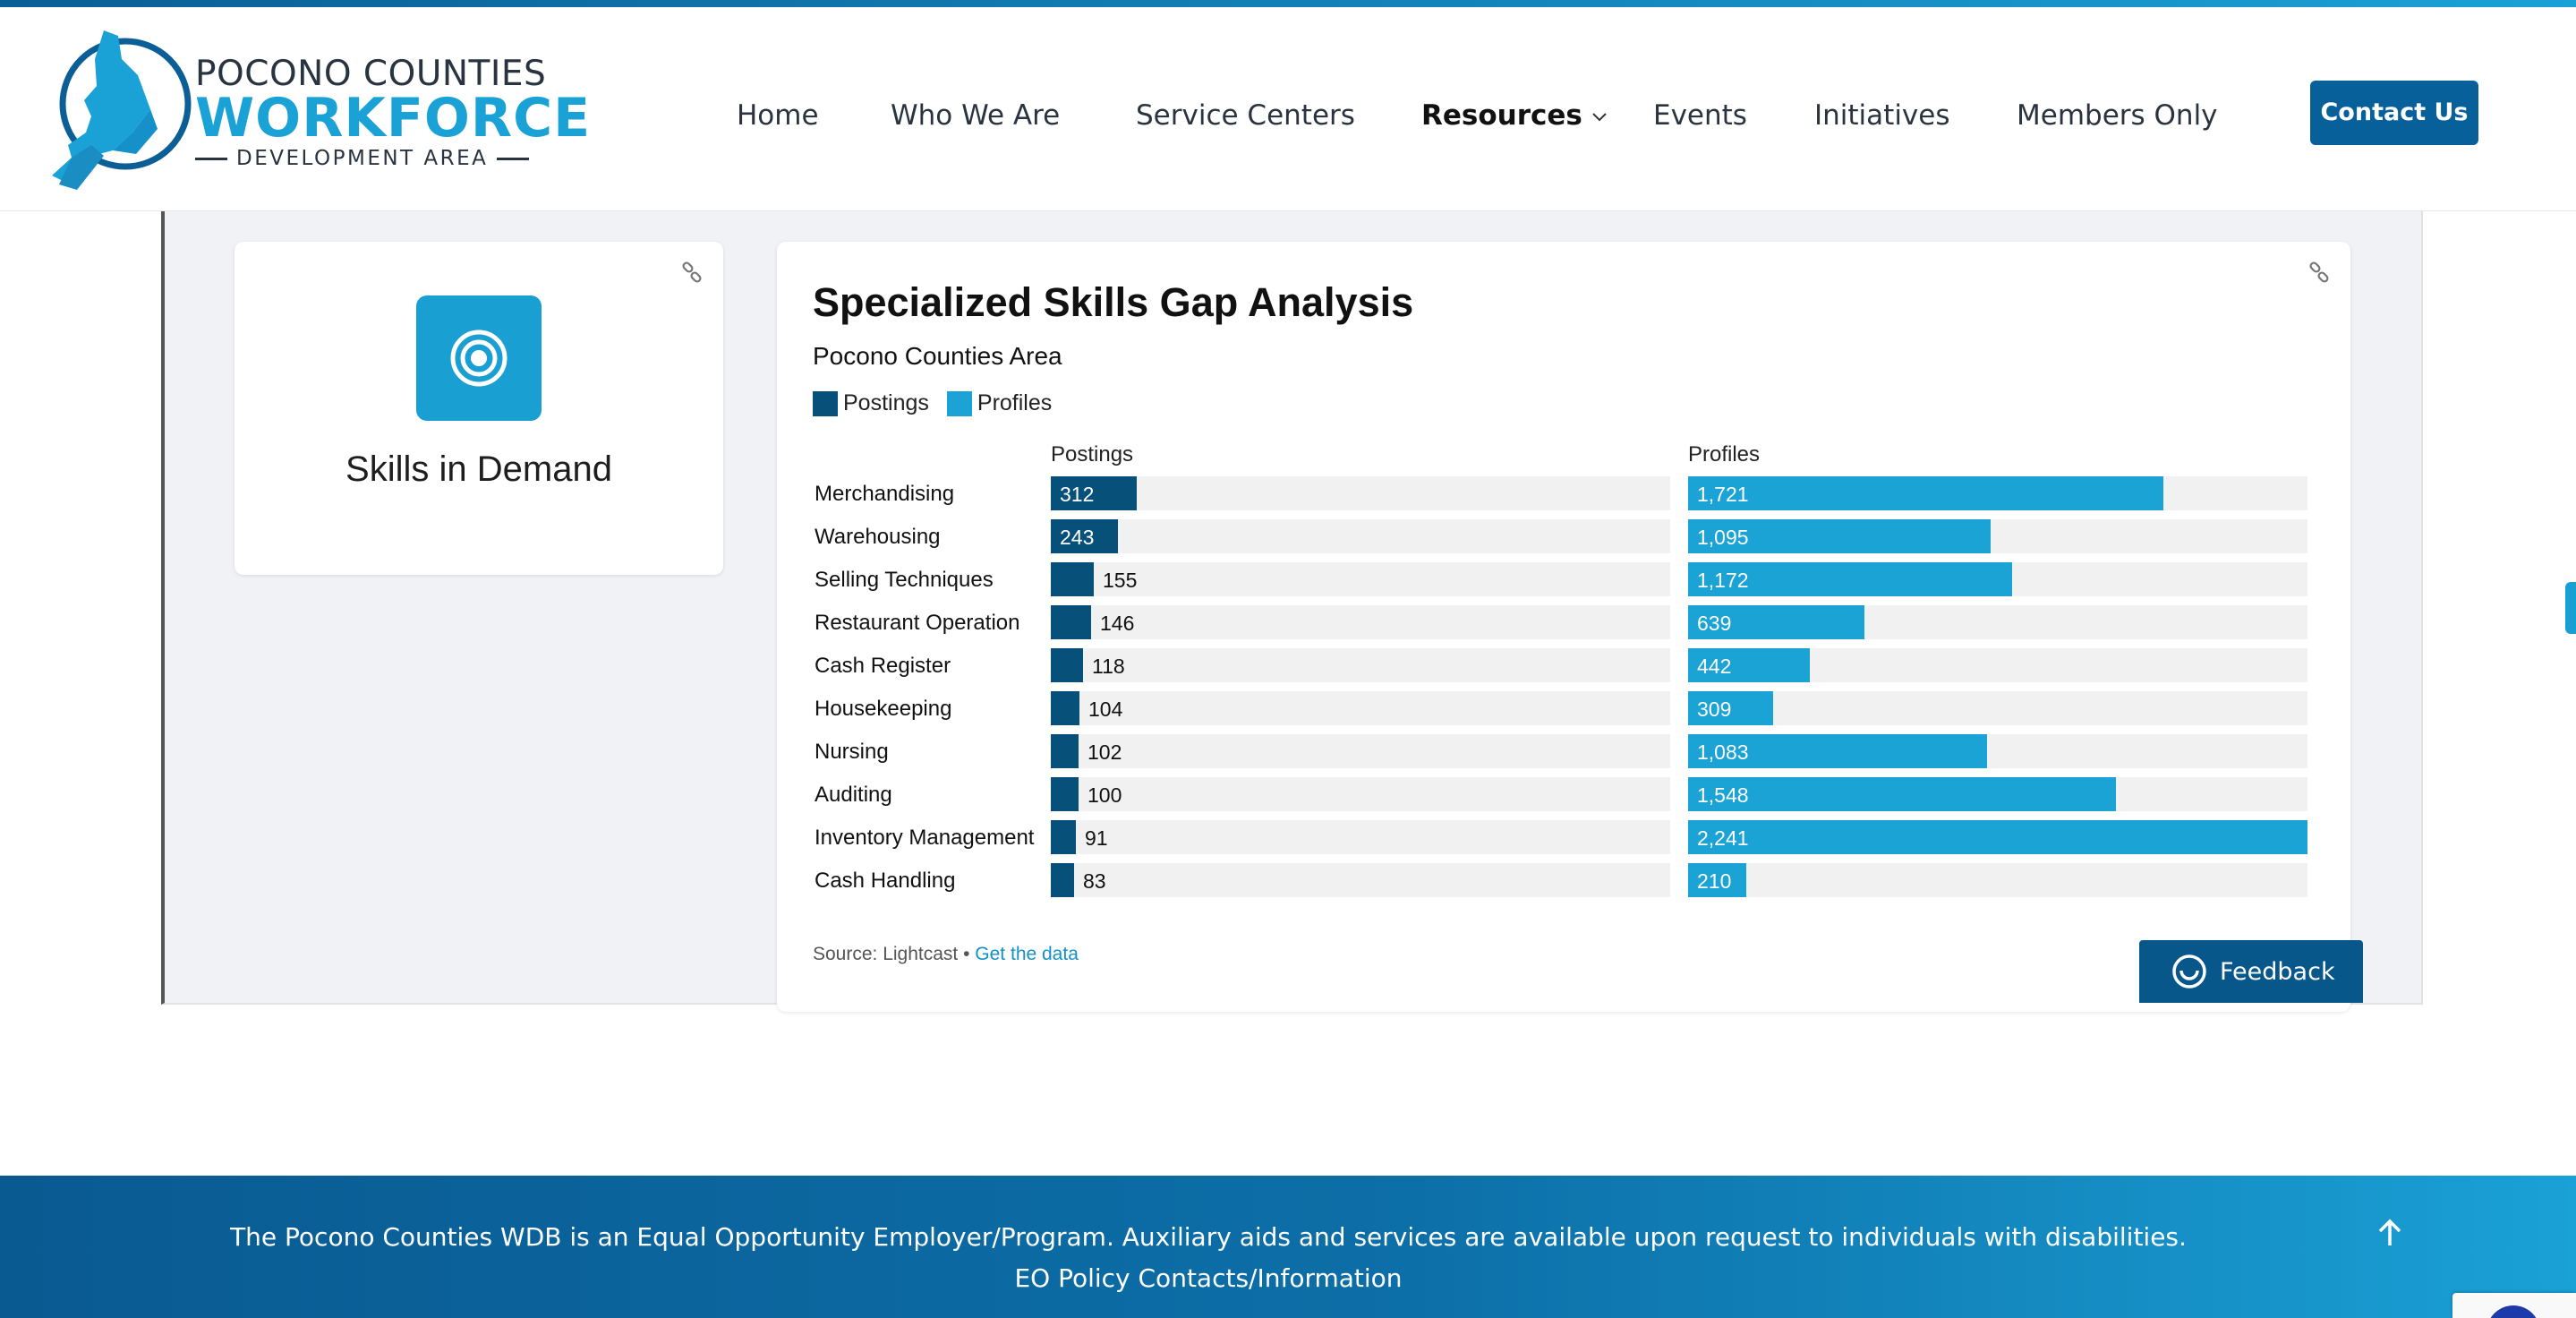 Image resolution: width=2576 pixels, height=1318 pixels. What do you see at coordinates (1599, 116) in the screenshot?
I see `chevron-down-icon` at bounding box center [1599, 116].